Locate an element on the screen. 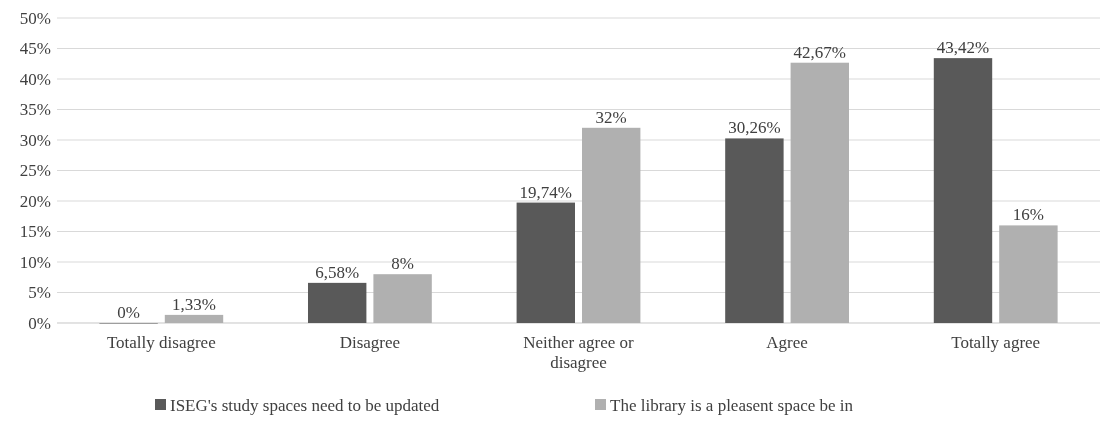 This screenshot has height=444, width=1110. y-tick-label: 5% is located at coordinates (39, 293).